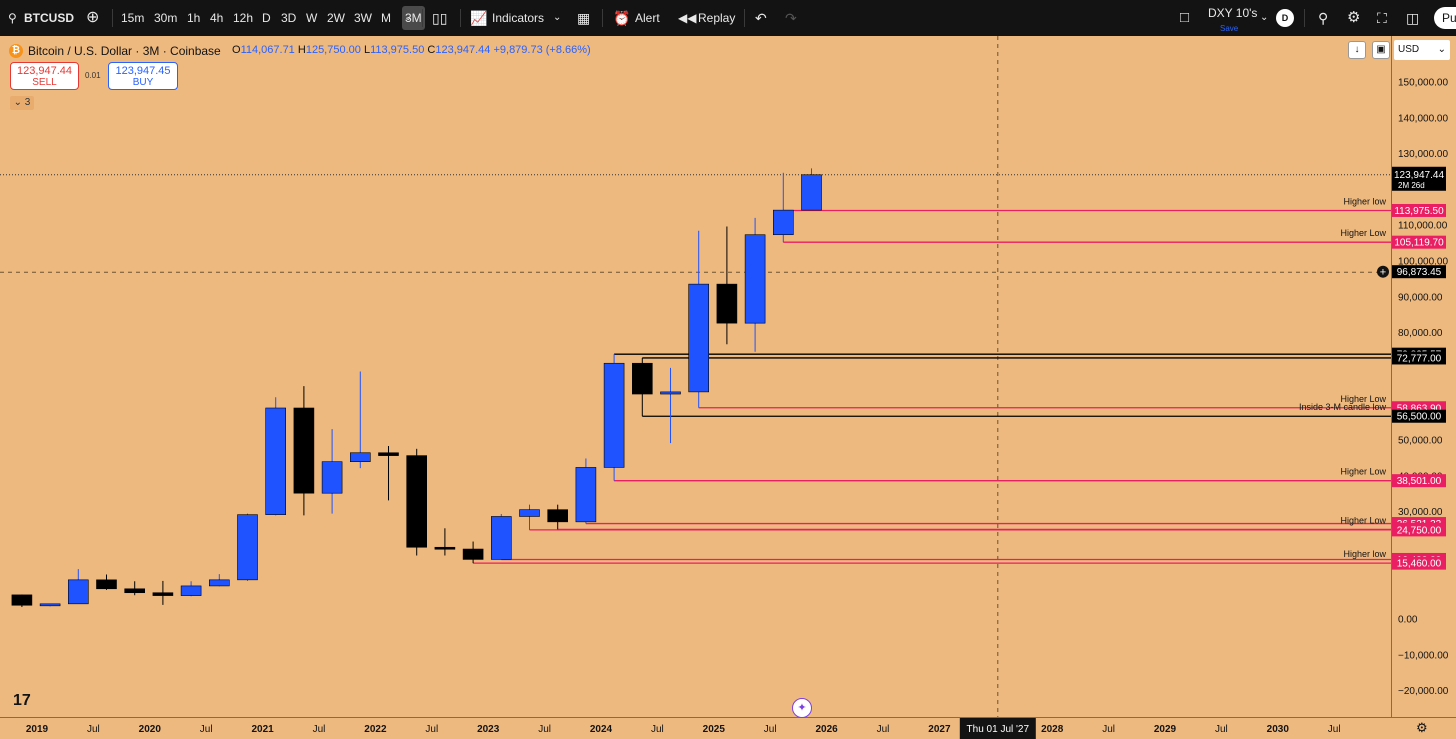  Describe the element at coordinates (93, 17) in the screenshot. I see `add-symbol-icon: ⊕` at that location.